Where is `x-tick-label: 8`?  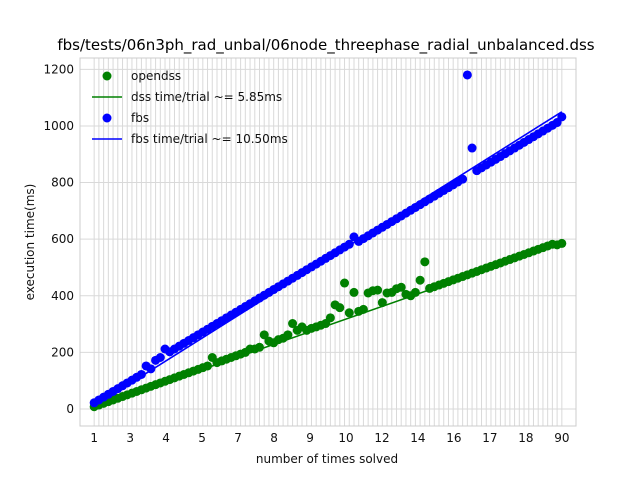
x-tick-label: 8 is located at coordinates (274, 438).